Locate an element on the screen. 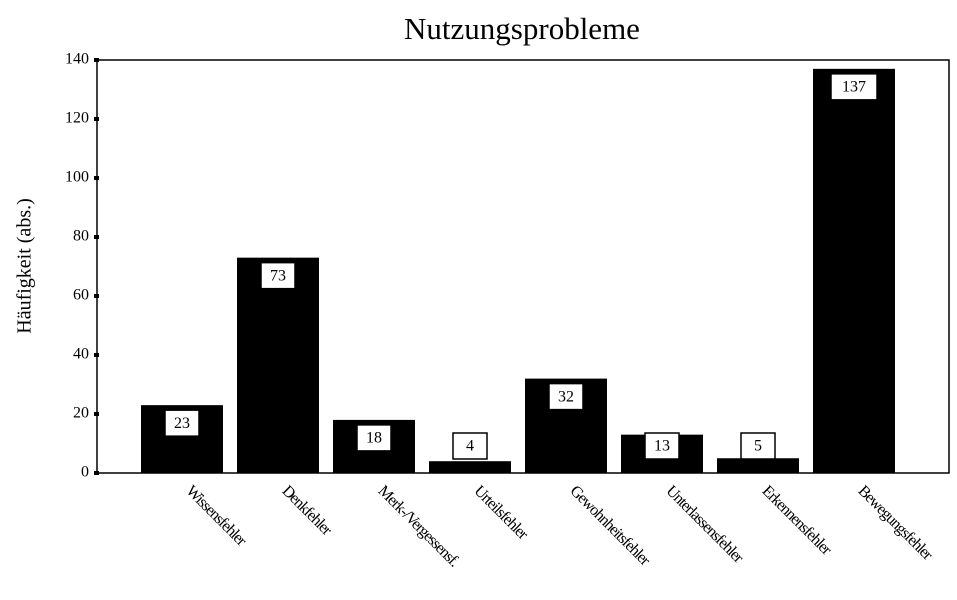 This screenshot has height=600, width=957. y-tick-label: 20 is located at coordinates (81, 413).